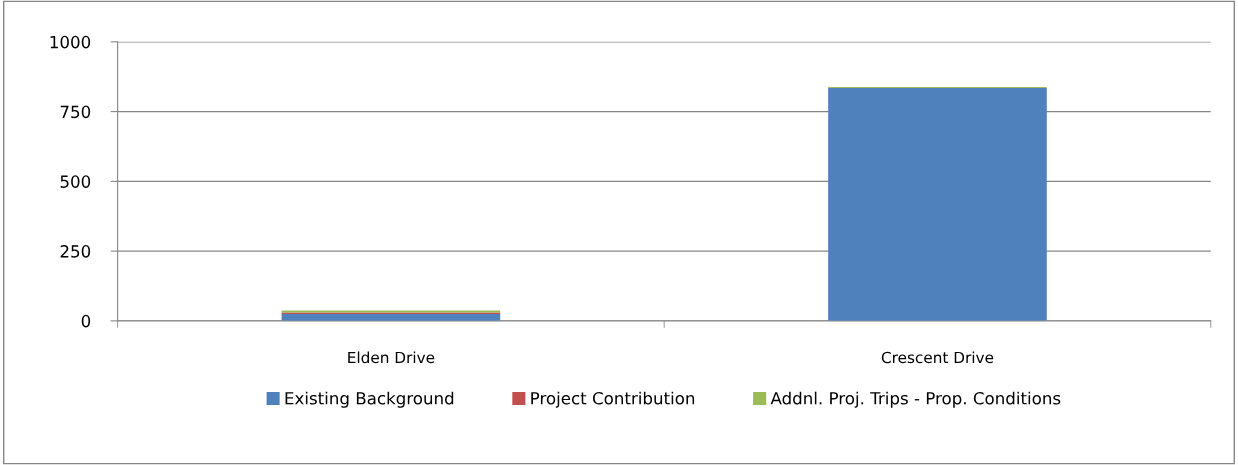 The width and height of the screenshot is (1238, 465). Describe the element at coordinates (75, 181) in the screenshot. I see `y-tick-label: 500` at that location.